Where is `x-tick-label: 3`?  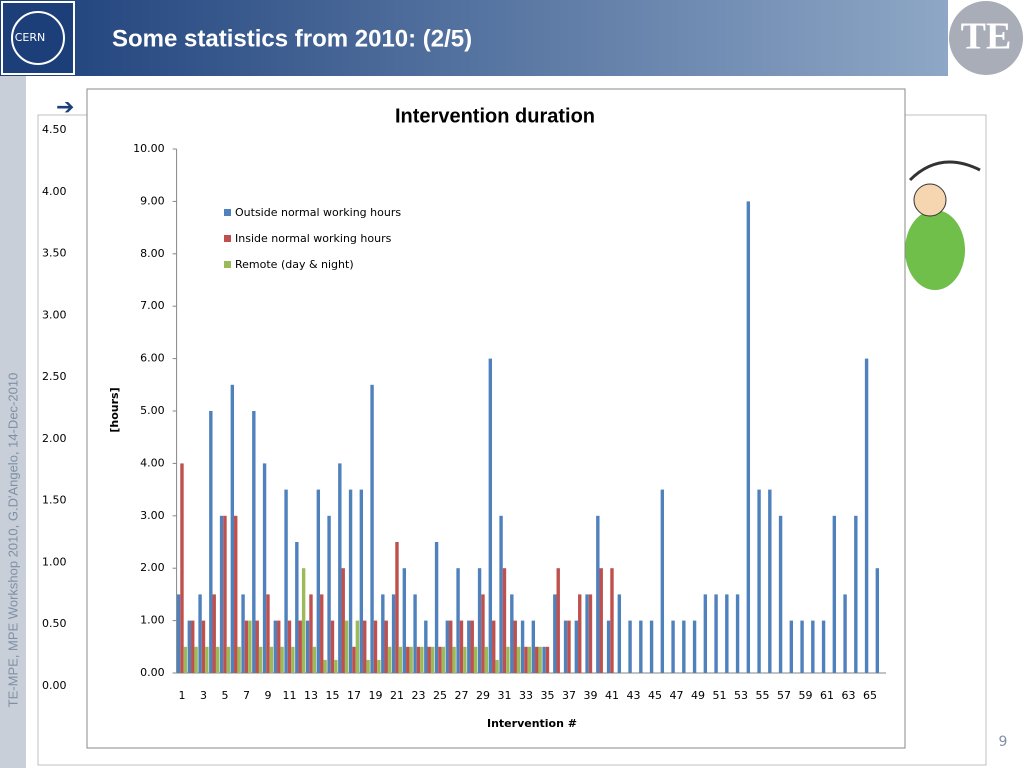 x-tick-label: 3 is located at coordinates (203, 695).